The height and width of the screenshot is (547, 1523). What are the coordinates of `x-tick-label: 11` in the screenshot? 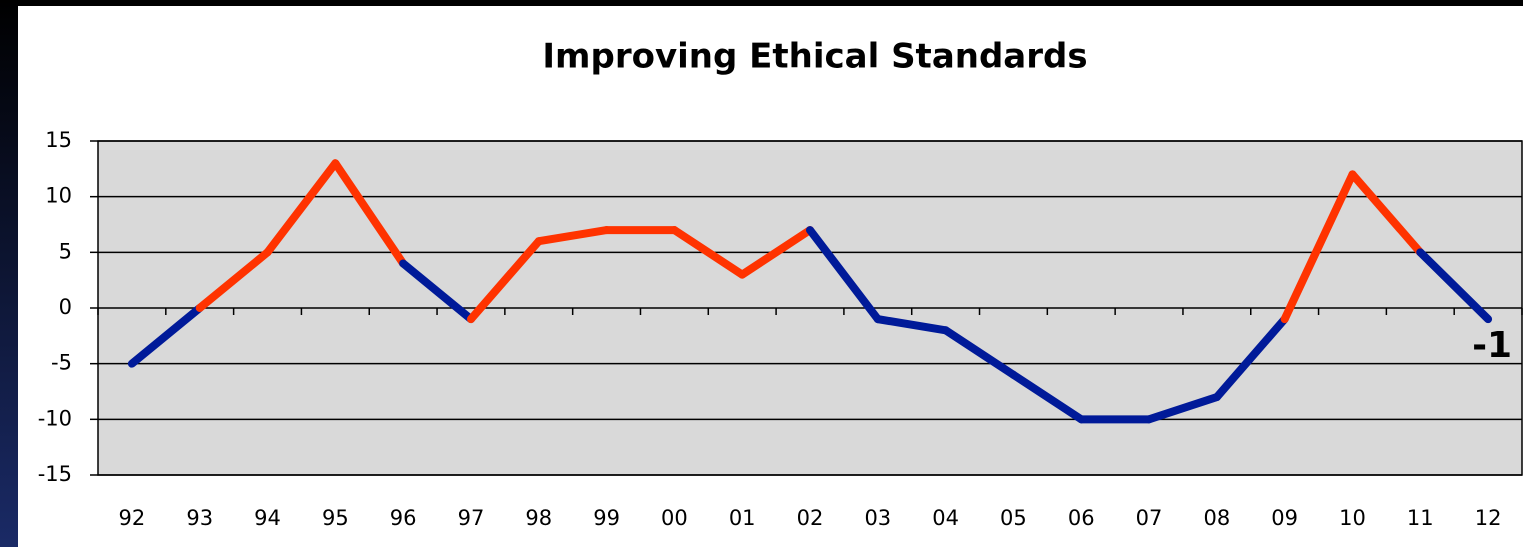 It's located at (1420, 518).